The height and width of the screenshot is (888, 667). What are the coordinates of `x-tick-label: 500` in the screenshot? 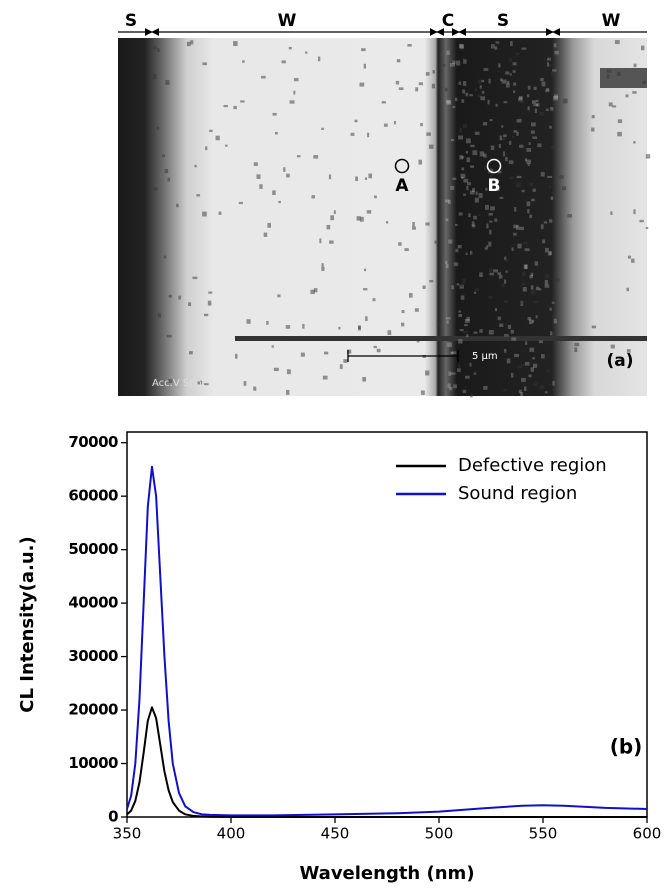 It's located at (439, 834).